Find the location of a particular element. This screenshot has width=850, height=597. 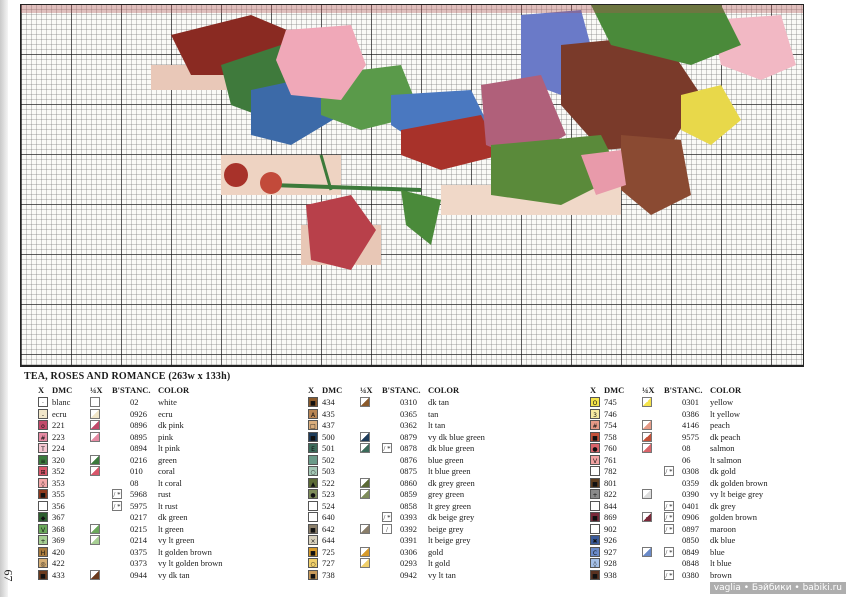

dmc-number: 522 is located at coordinates (328, 482).